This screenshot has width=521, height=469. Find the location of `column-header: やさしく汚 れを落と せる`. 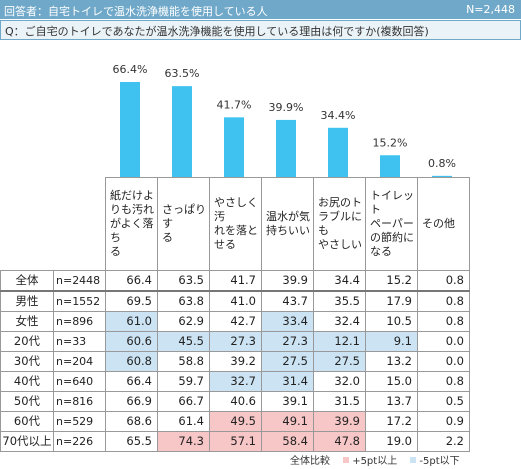

column-header: やさしく汚 れを落と せる is located at coordinates (235, 224).